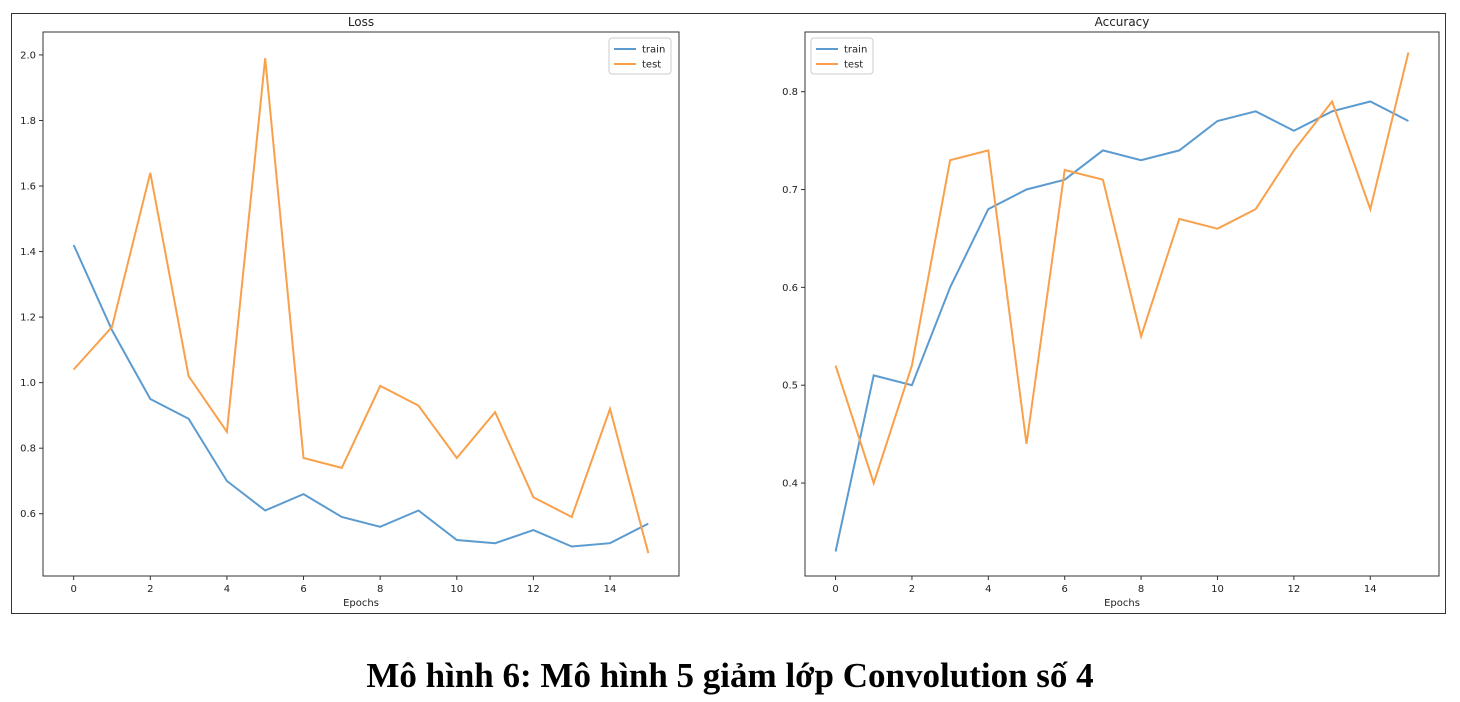  I want to click on y-tick-label: 1.0, so click(28, 383).